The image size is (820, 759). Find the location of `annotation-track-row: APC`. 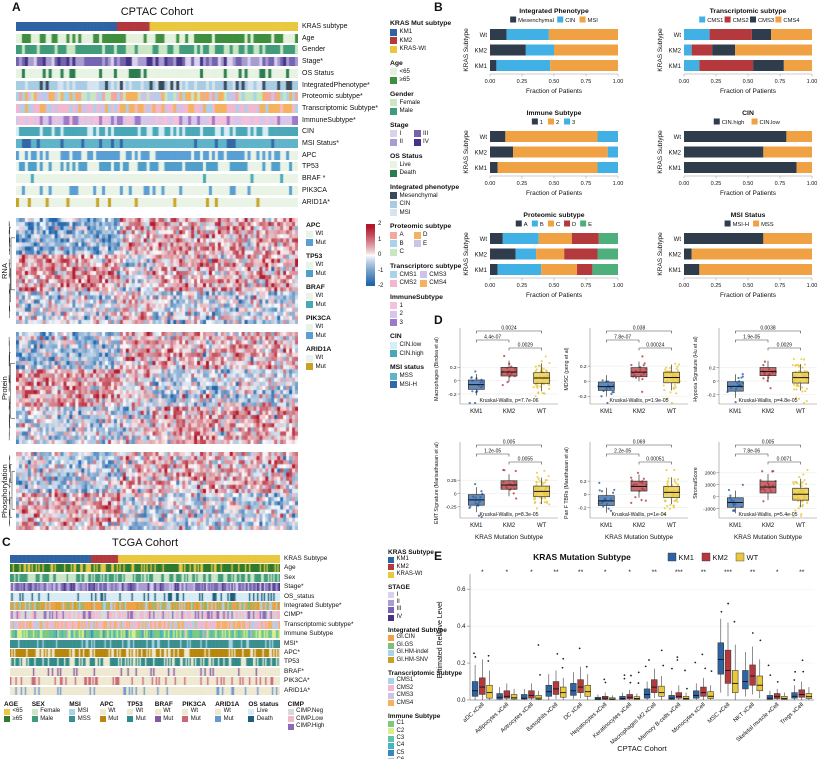

annotation-track-row: APC is located at coordinates (166, 155).